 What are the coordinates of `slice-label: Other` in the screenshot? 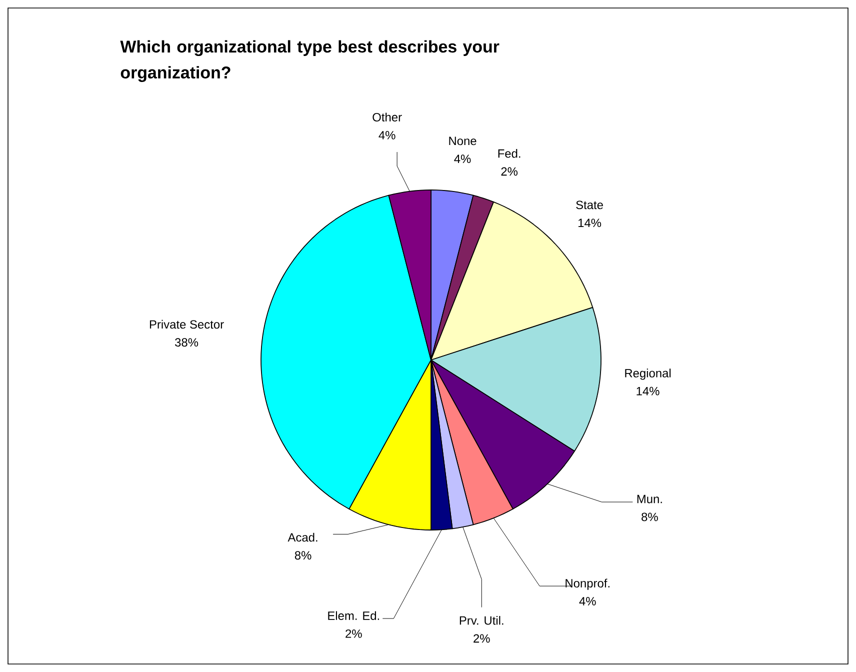 It's located at (387, 117).